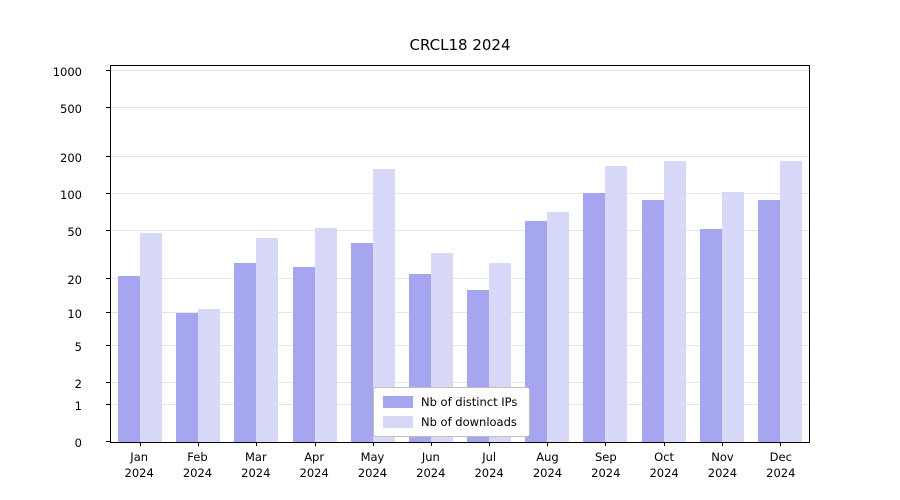 The height and width of the screenshot is (500, 900). What do you see at coordinates (372, 465) in the screenshot?
I see `x-tick-label: May 2024` at bounding box center [372, 465].